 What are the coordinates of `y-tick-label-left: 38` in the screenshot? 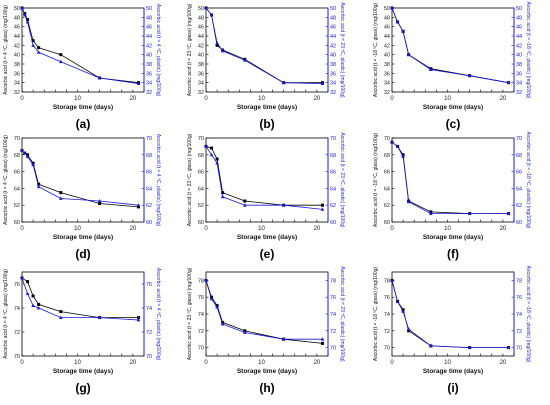 It's located at (17, 65).